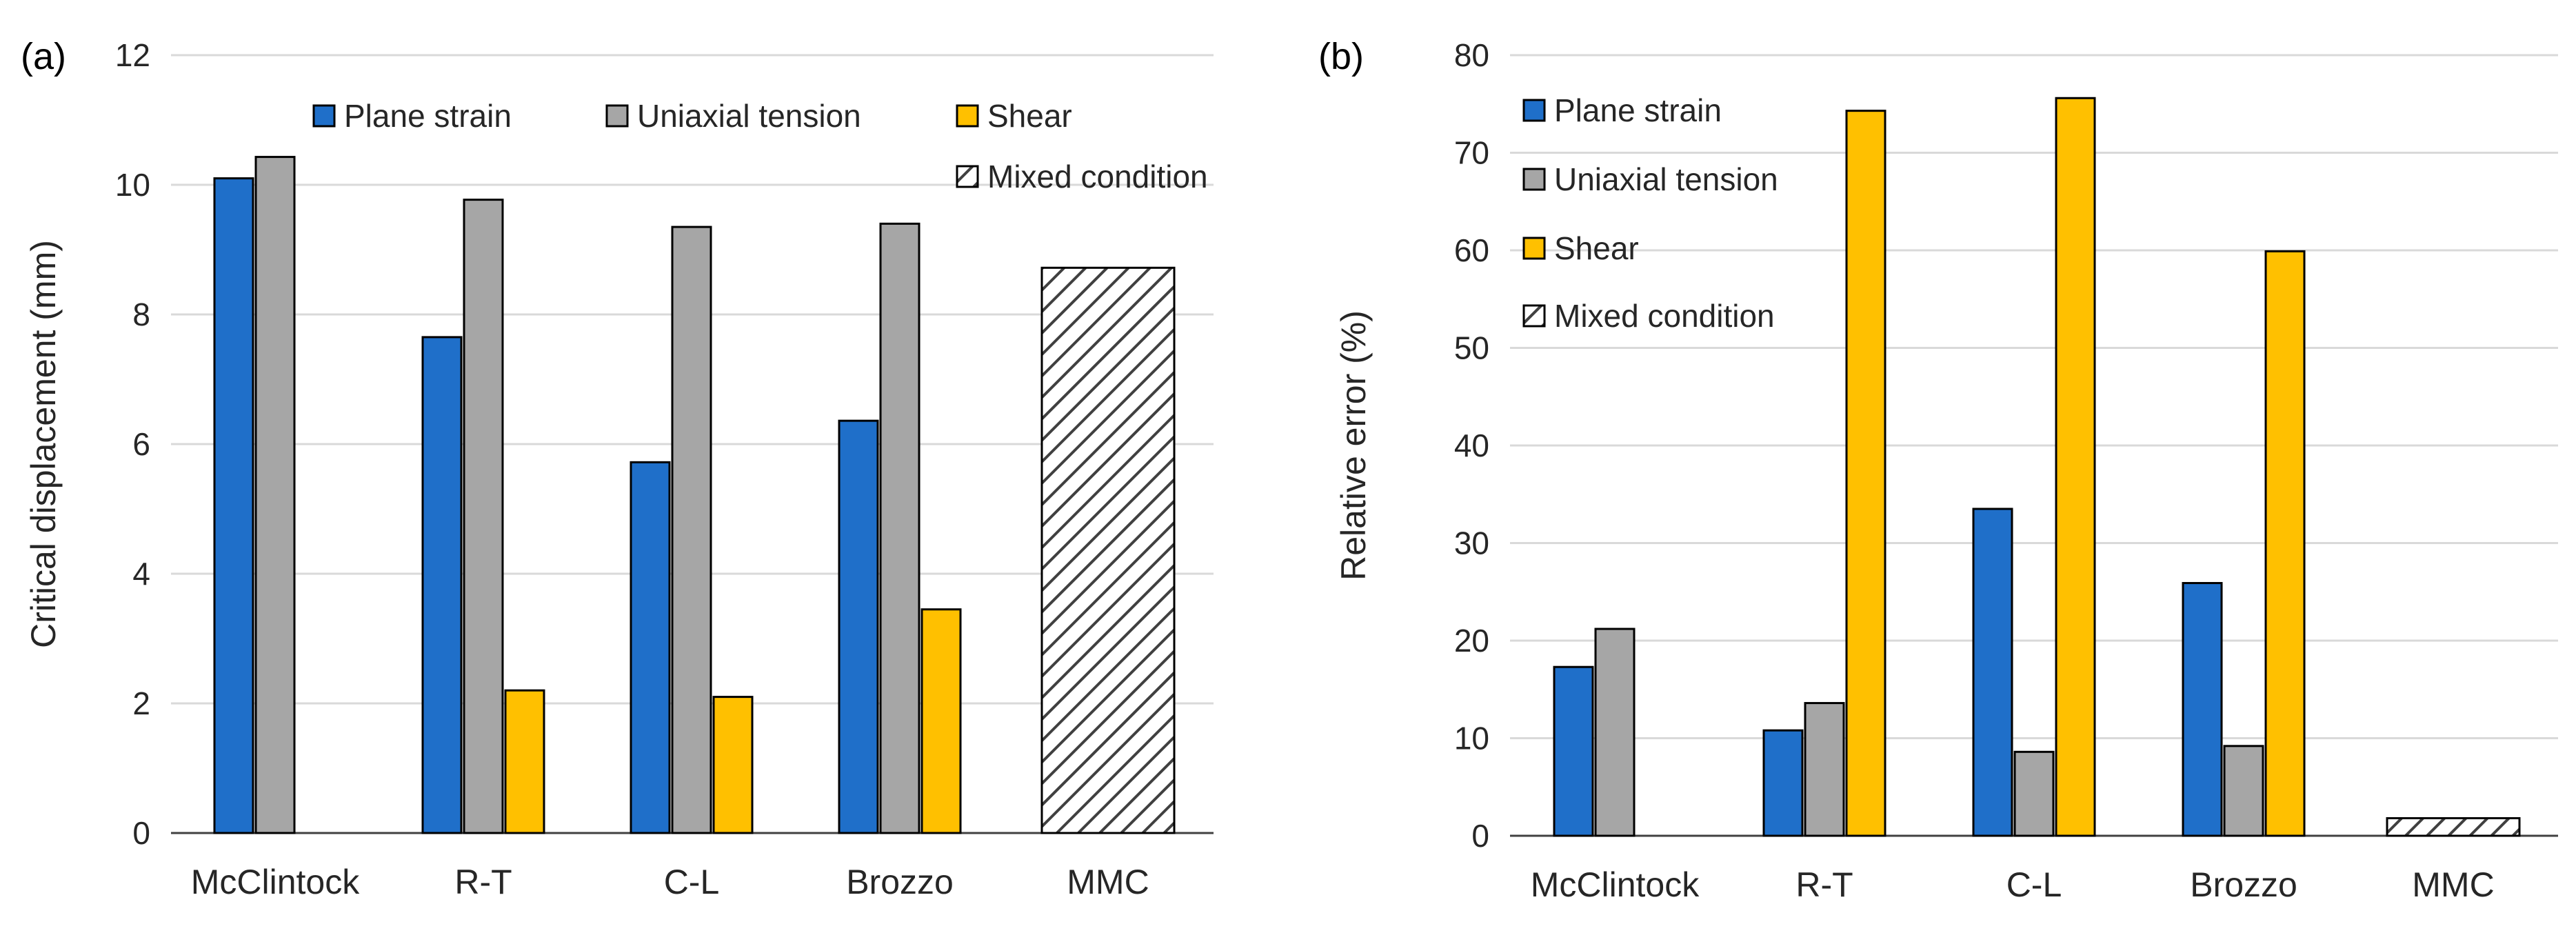 The width and height of the screenshot is (2576, 933). What do you see at coordinates (1824, 884) in the screenshot?
I see `x-category-label-b: R-T` at bounding box center [1824, 884].